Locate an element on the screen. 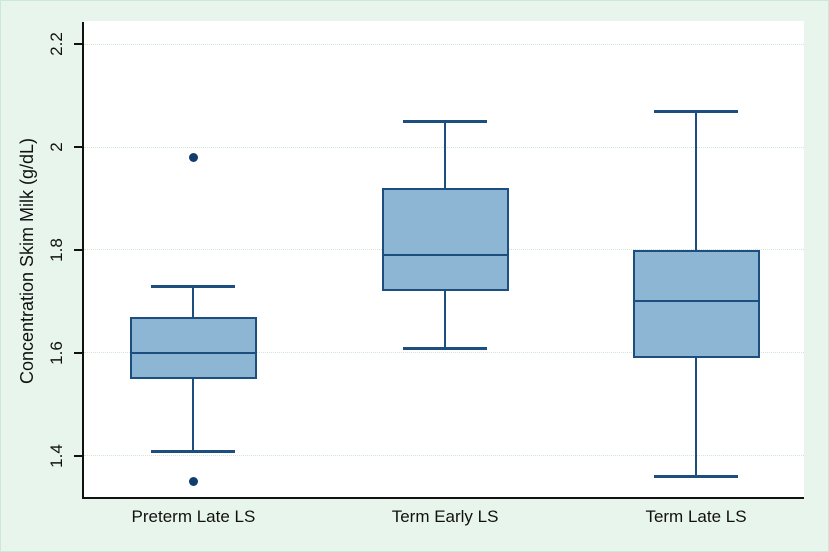 The height and width of the screenshot is (552, 829). x-axis-line is located at coordinates (443, 498).